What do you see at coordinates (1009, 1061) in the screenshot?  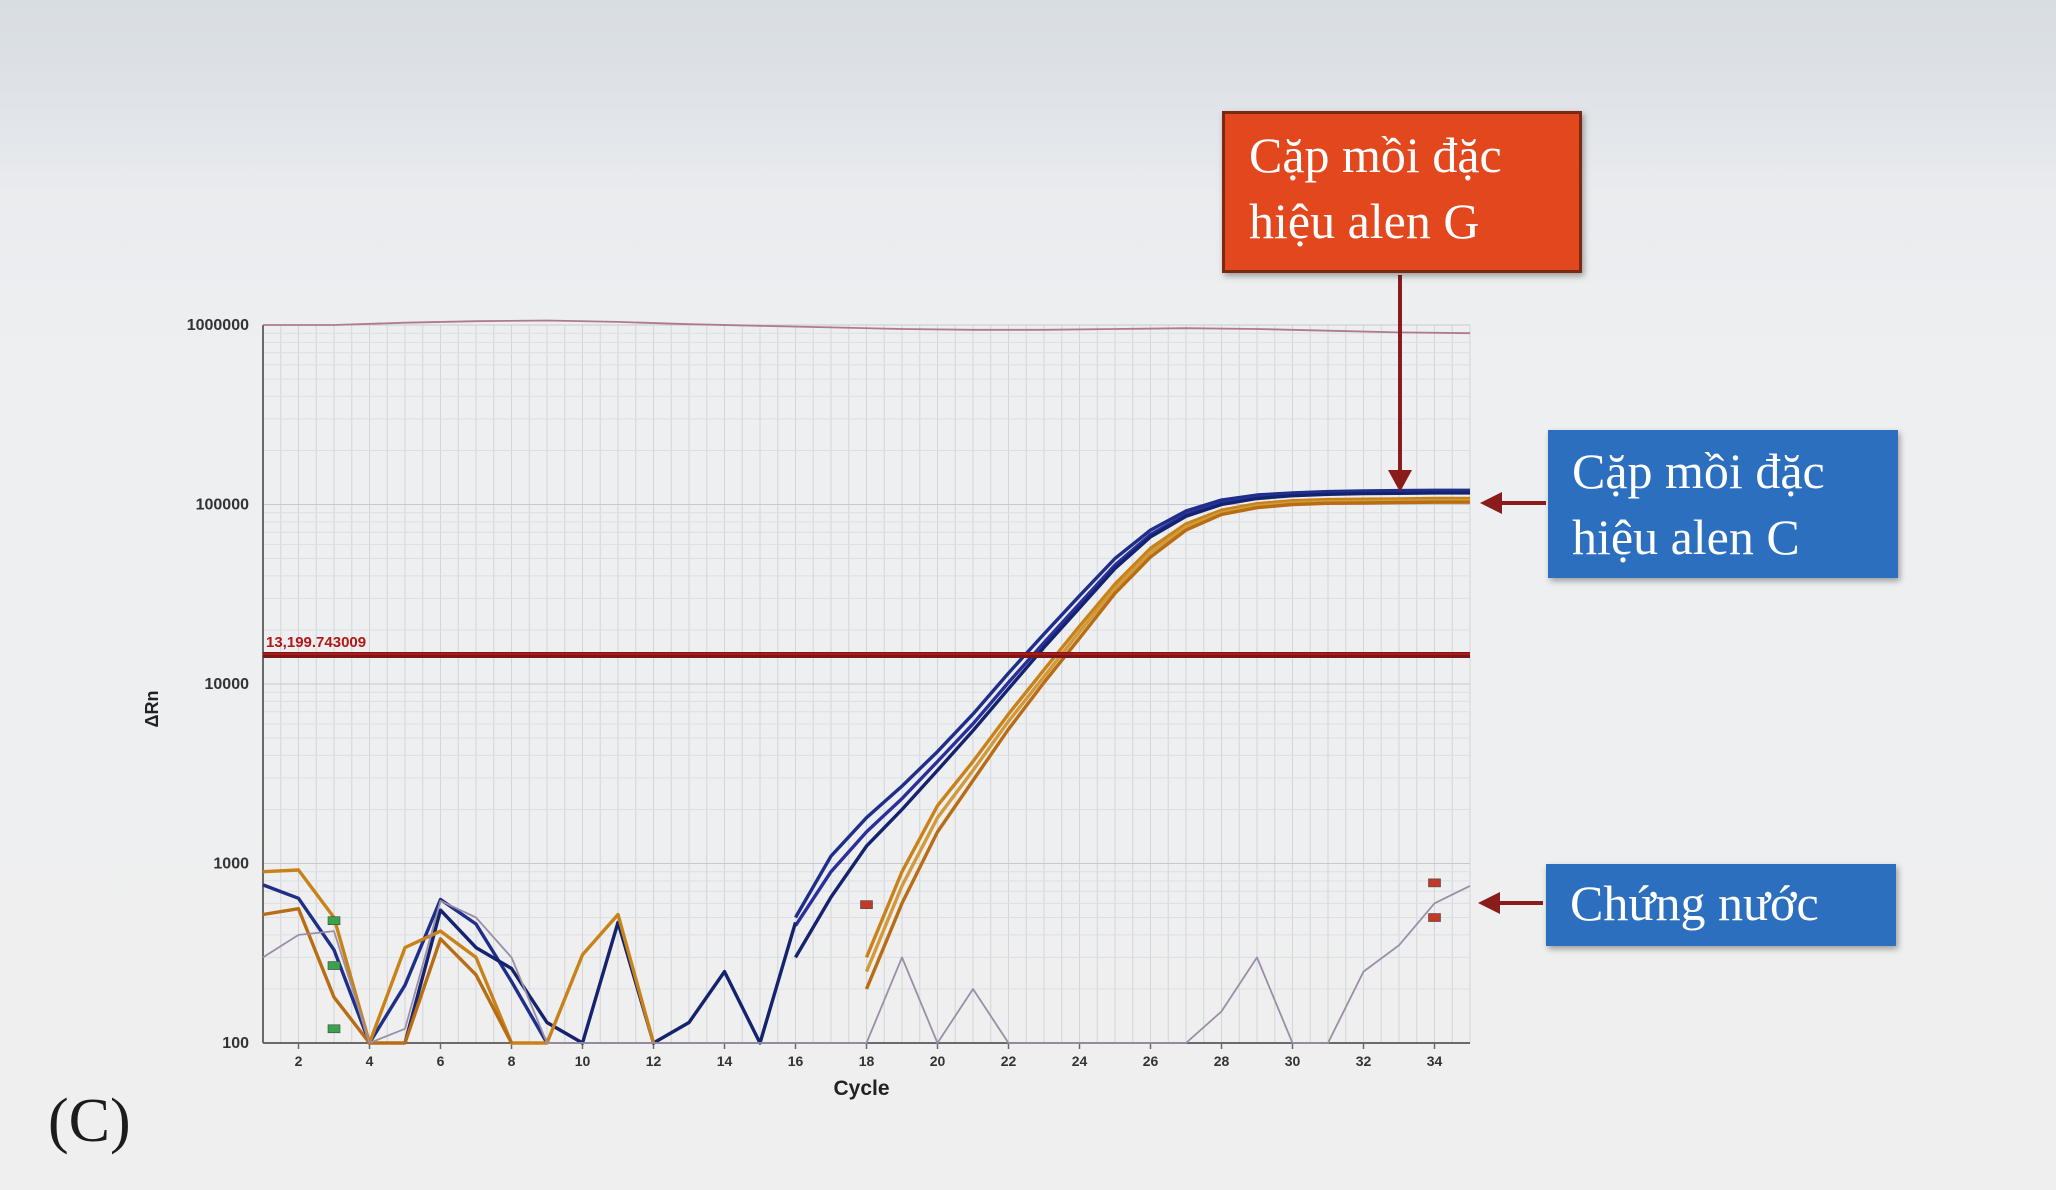 I see `x-tick-label: 22` at bounding box center [1009, 1061].